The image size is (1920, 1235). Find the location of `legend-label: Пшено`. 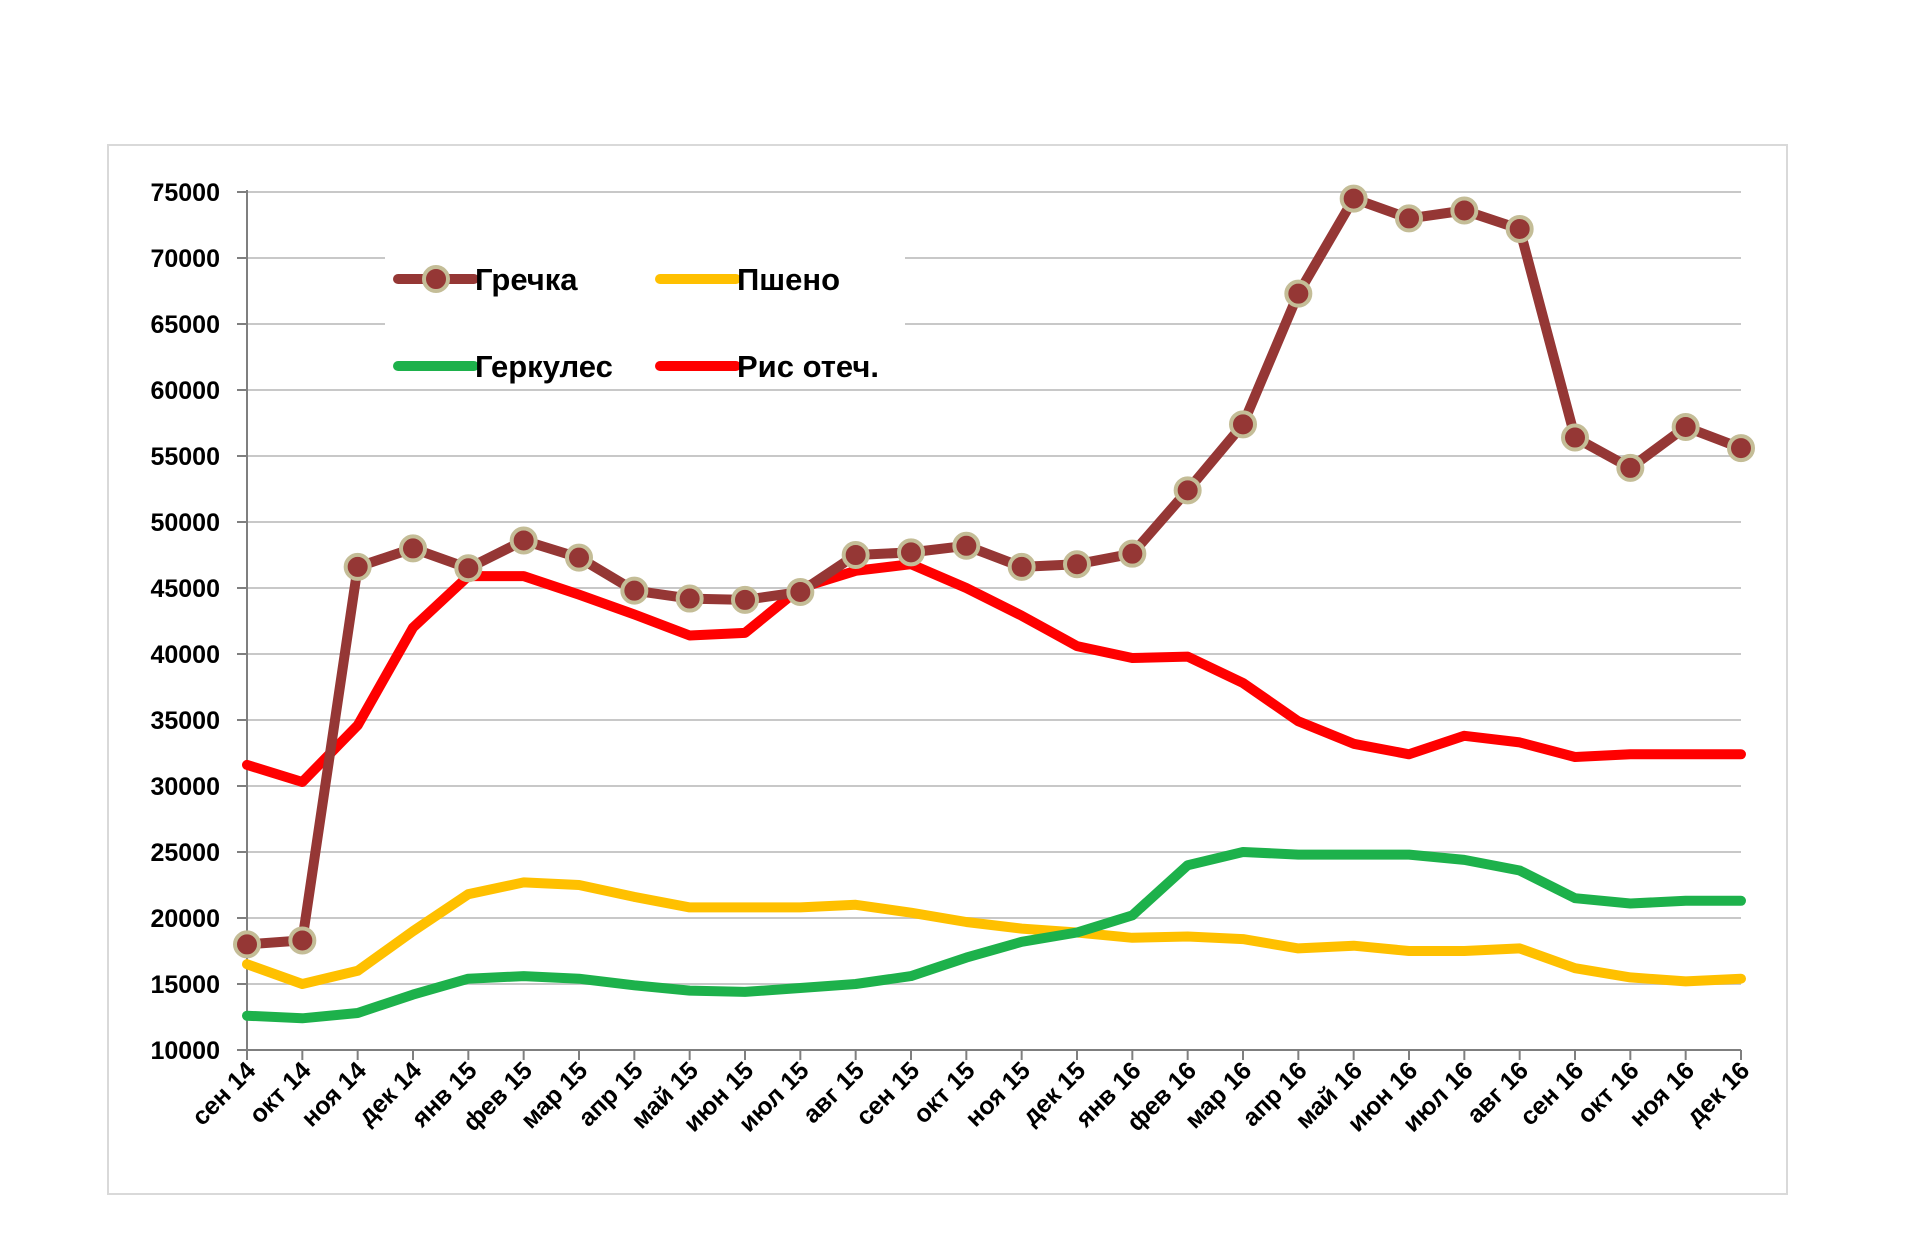

legend-label: Пшено is located at coordinates (788, 279).